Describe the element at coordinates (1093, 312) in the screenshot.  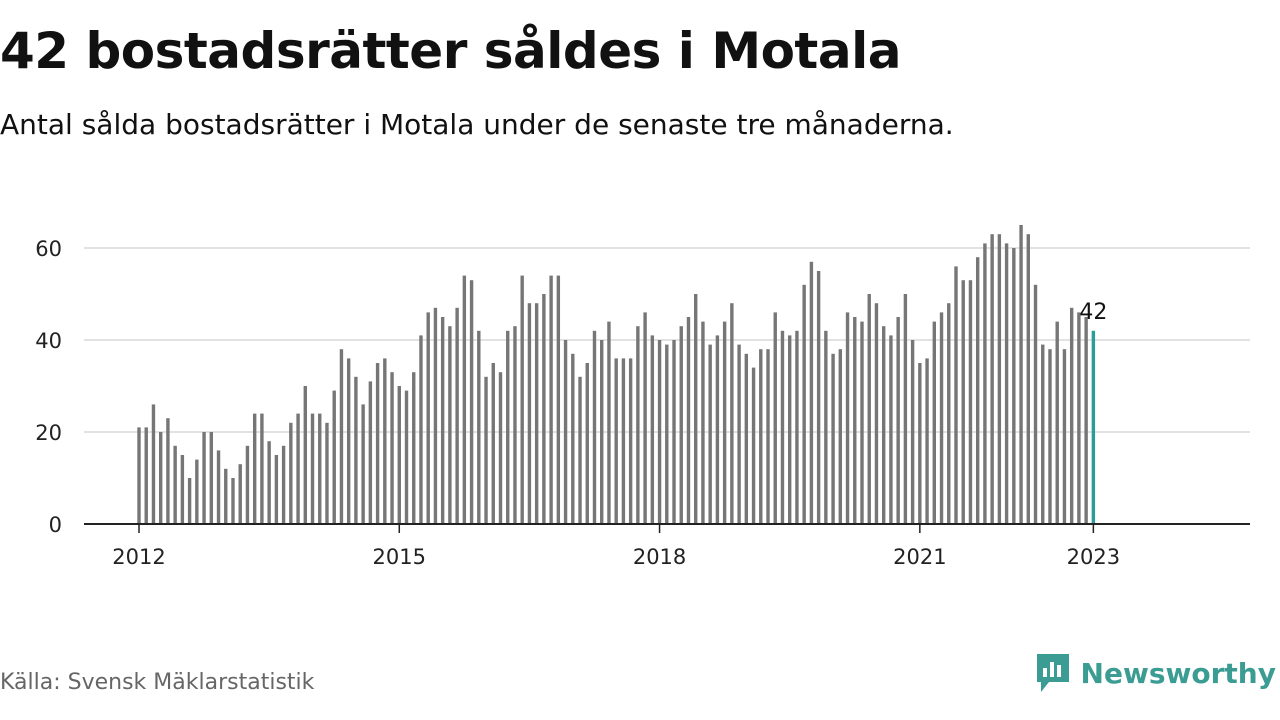
I see `latest-value-label: 42` at that location.